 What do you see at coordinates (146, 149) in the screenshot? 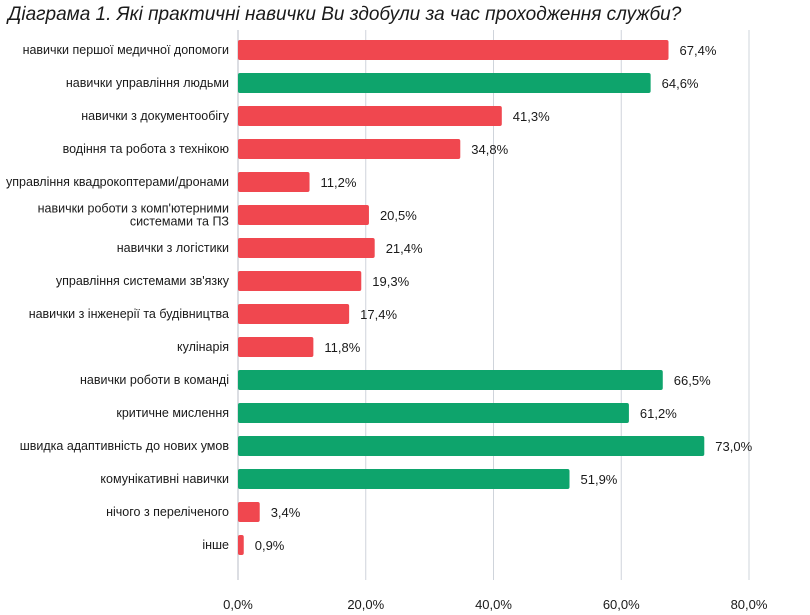
I see `category-label: водіння та робота з технікою` at bounding box center [146, 149].